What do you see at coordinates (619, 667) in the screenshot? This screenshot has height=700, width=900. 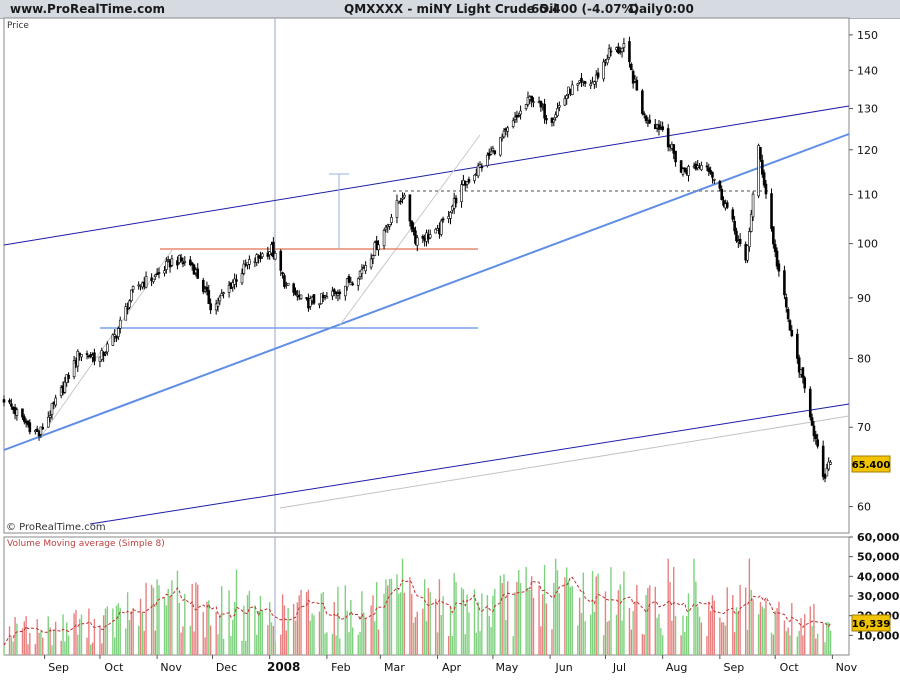 I see `x-tick-label: Jul` at bounding box center [619, 667].